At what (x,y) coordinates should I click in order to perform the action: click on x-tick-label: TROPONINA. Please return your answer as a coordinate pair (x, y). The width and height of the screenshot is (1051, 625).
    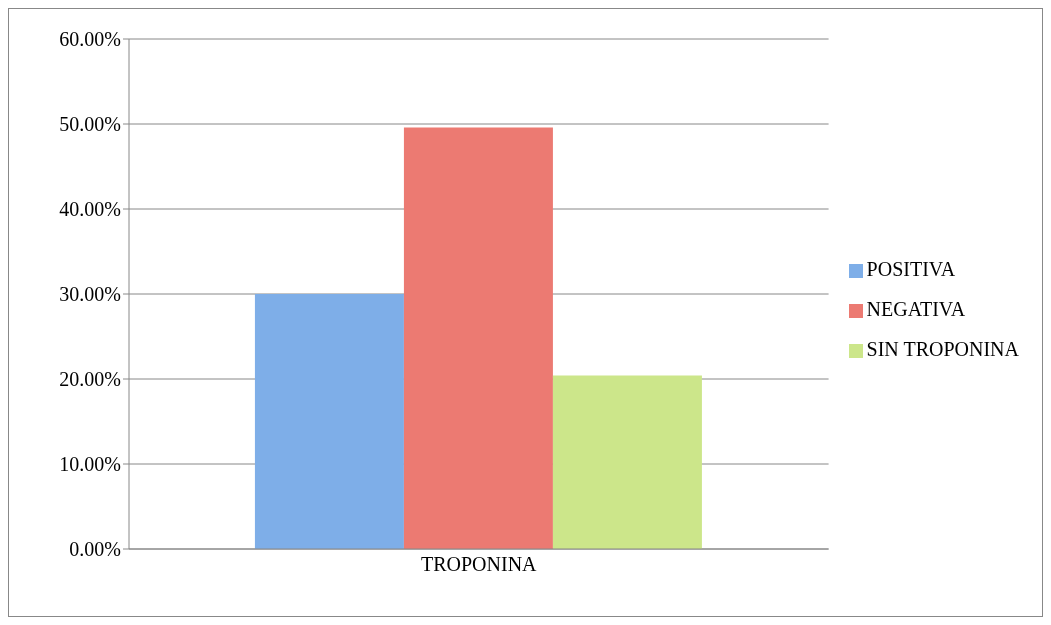
    Looking at the image, I should click on (479, 564).